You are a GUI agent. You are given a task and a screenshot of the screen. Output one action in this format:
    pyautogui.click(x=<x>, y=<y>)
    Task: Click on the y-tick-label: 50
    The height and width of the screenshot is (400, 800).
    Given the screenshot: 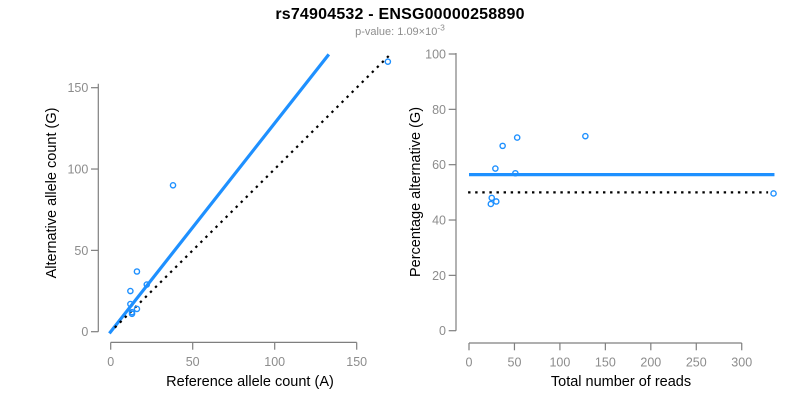 What is the action you would take?
    pyautogui.click(x=81, y=251)
    